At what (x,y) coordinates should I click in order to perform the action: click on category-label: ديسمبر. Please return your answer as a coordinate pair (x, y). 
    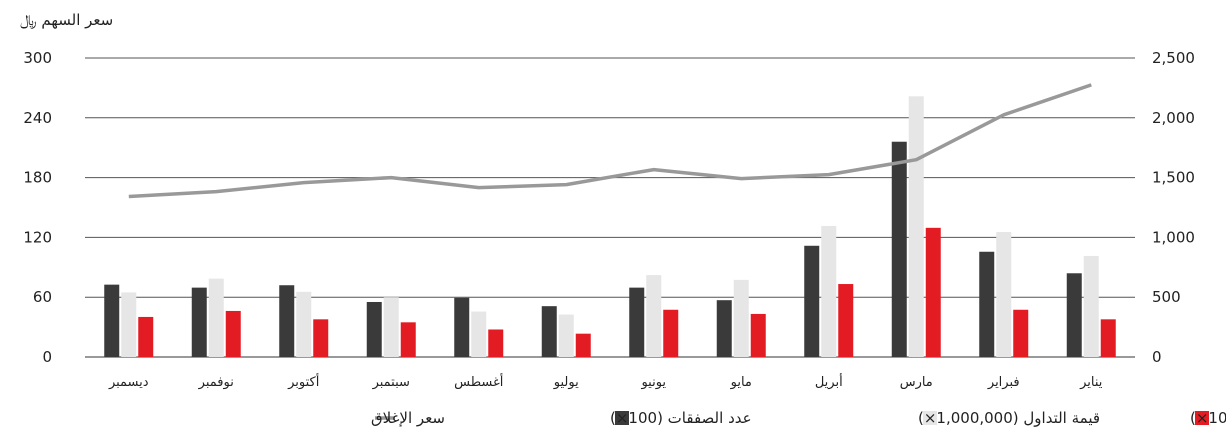
    Looking at the image, I should click on (128, 382).